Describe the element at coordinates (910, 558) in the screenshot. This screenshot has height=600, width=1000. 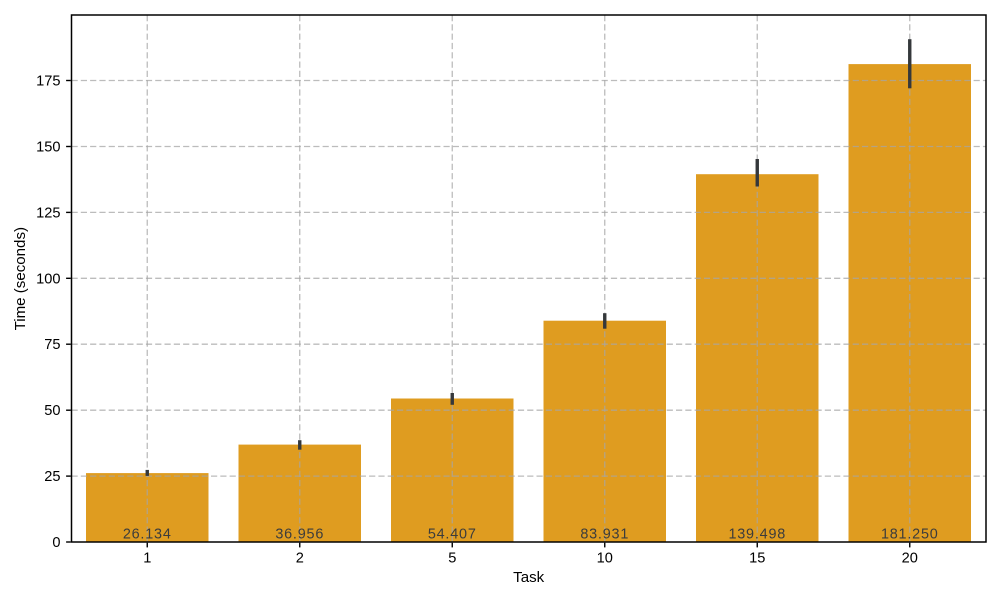
I see `svg-text: 20` at that location.